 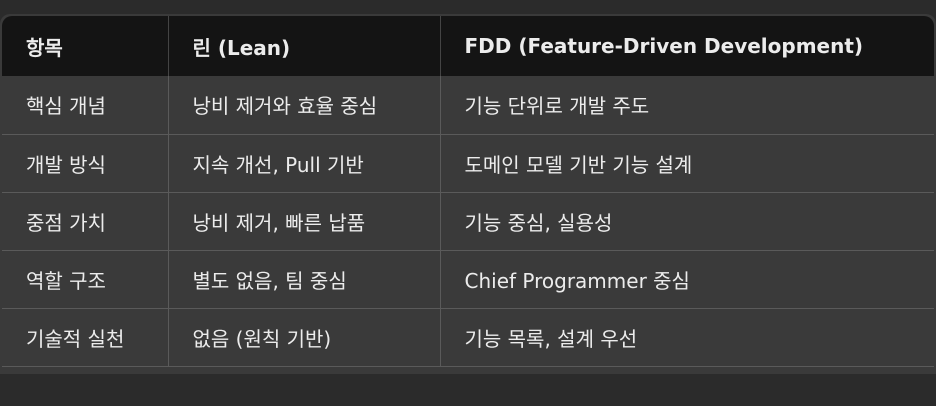 What do you see at coordinates (557, 106) in the screenshot?
I see `fdd-cell: 기능 단위로 개발 주도` at bounding box center [557, 106].